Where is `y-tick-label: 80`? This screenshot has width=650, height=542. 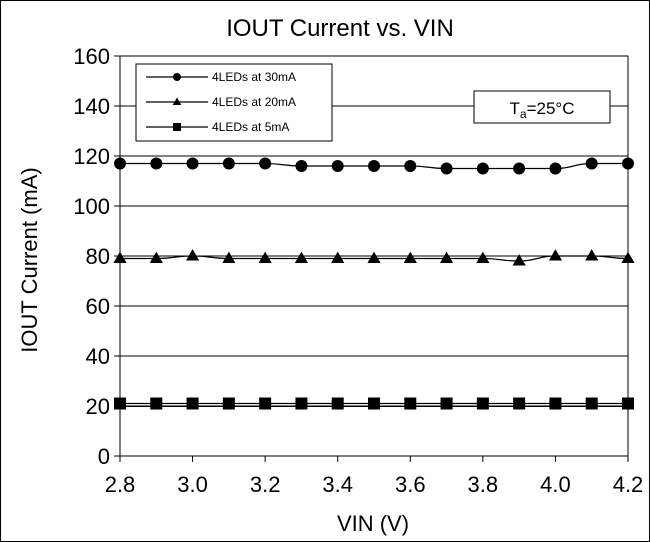 y-tick-label: 80 is located at coordinates (98, 256).